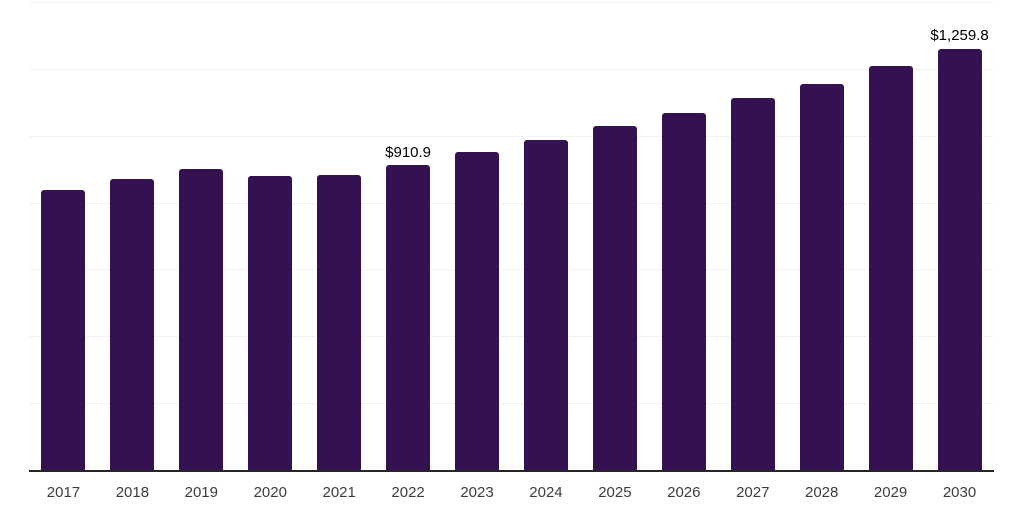 Image resolution: width=1024 pixels, height=512 pixels. I want to click on x-tick-2018: 2018, so click(132, 492).